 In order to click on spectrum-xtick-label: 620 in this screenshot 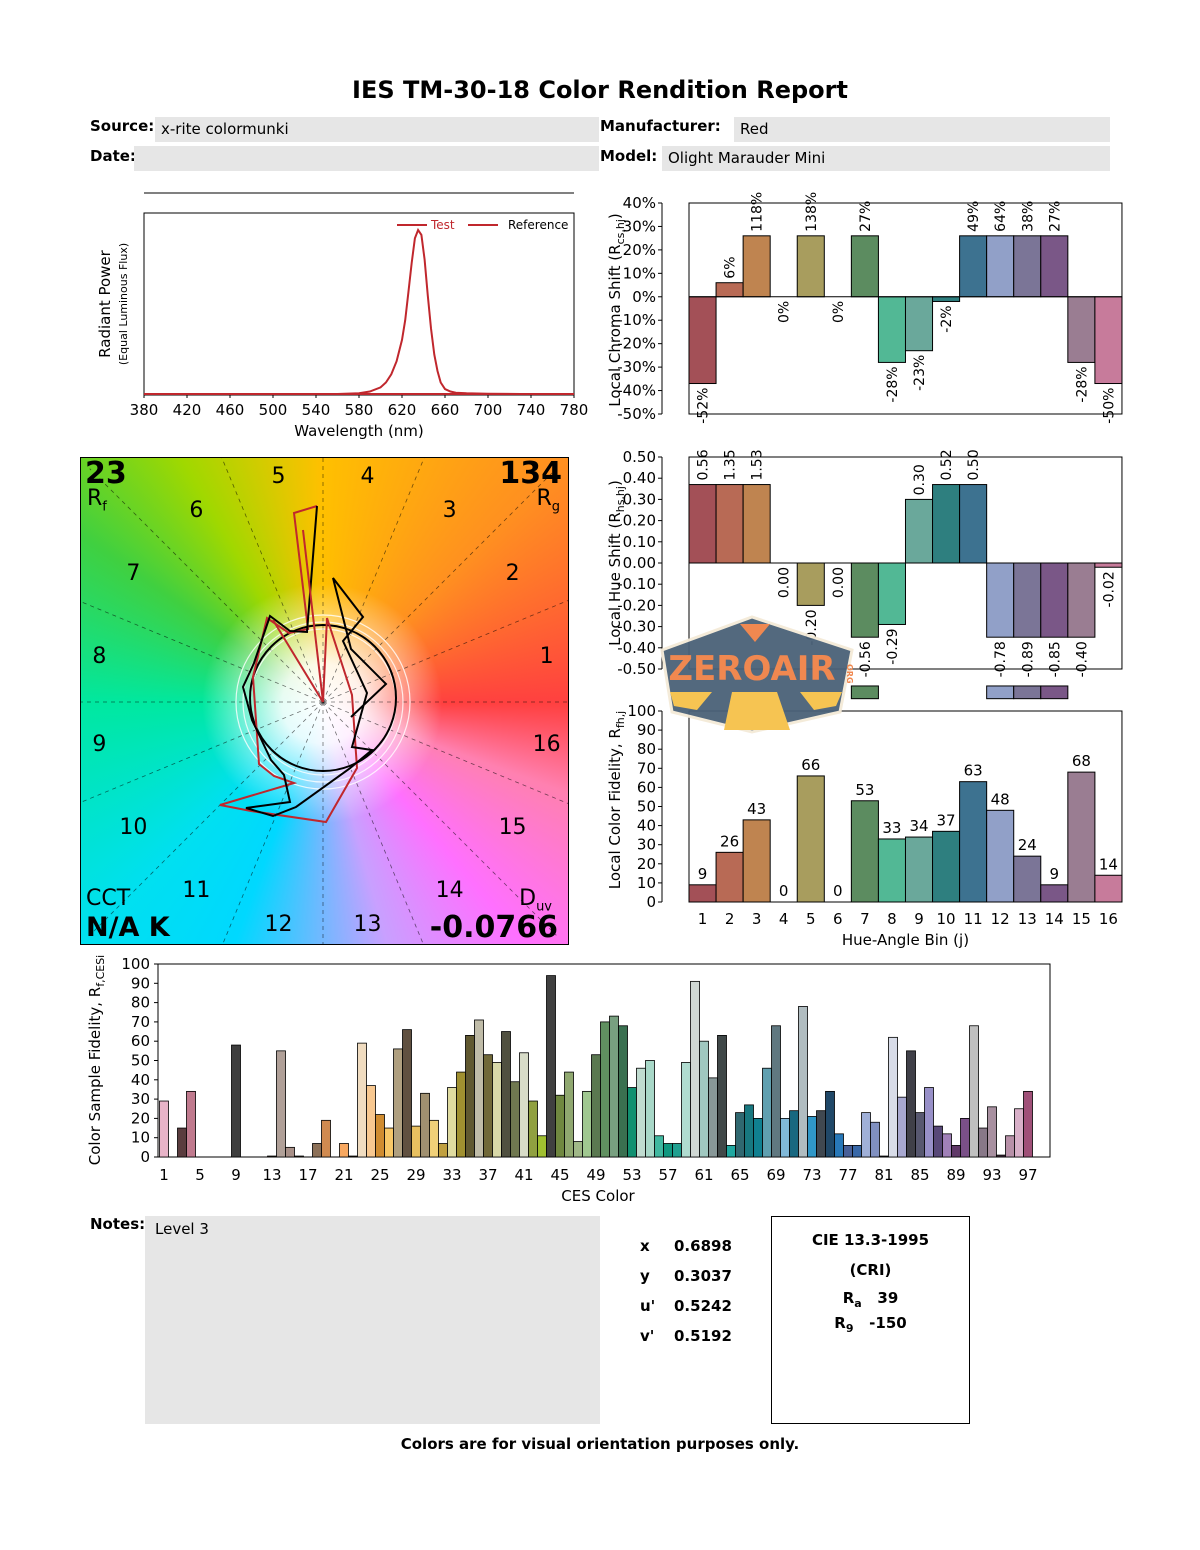, I will do `click(402, 410)`.